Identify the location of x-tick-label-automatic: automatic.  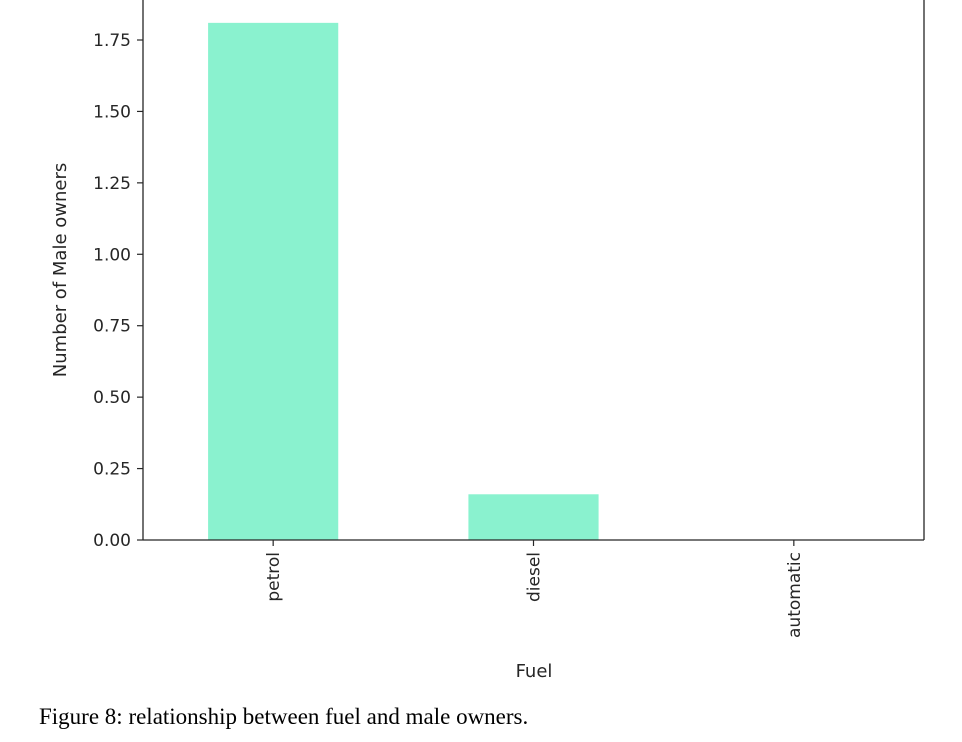
(795, 595).